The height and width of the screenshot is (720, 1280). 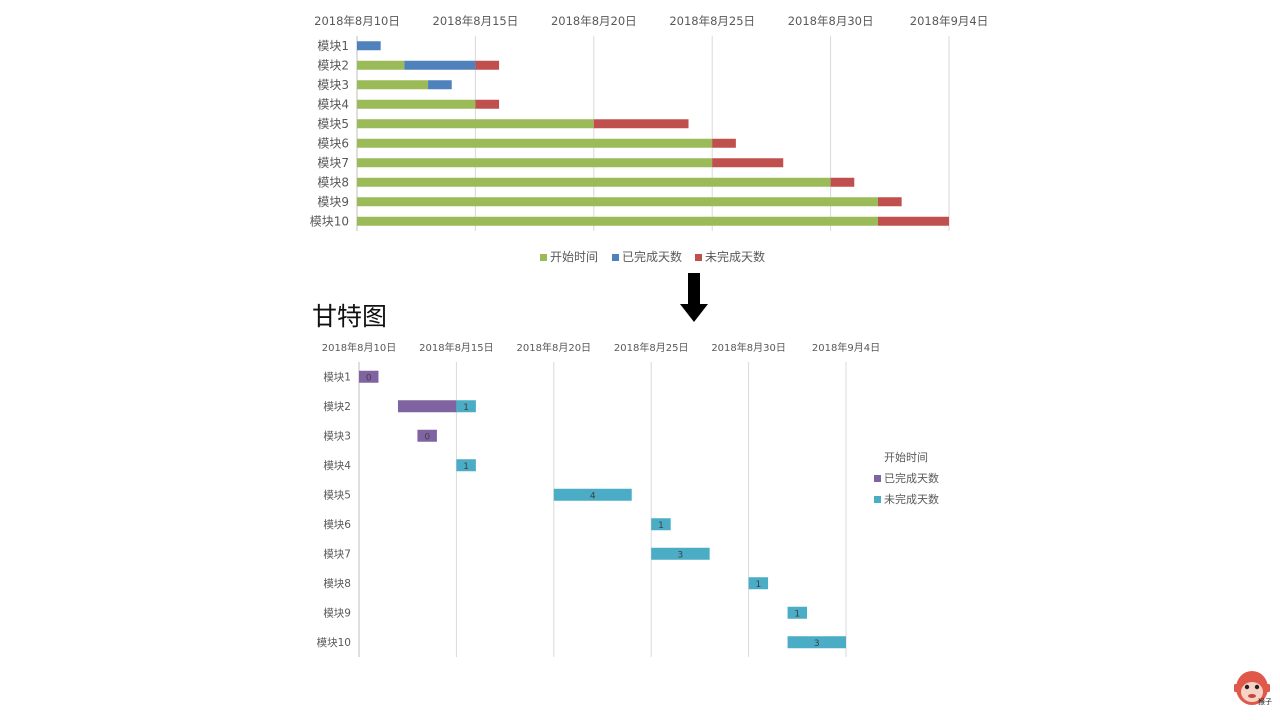 I want to click on monkey-logo-icon, so click(x=1252, y=690).